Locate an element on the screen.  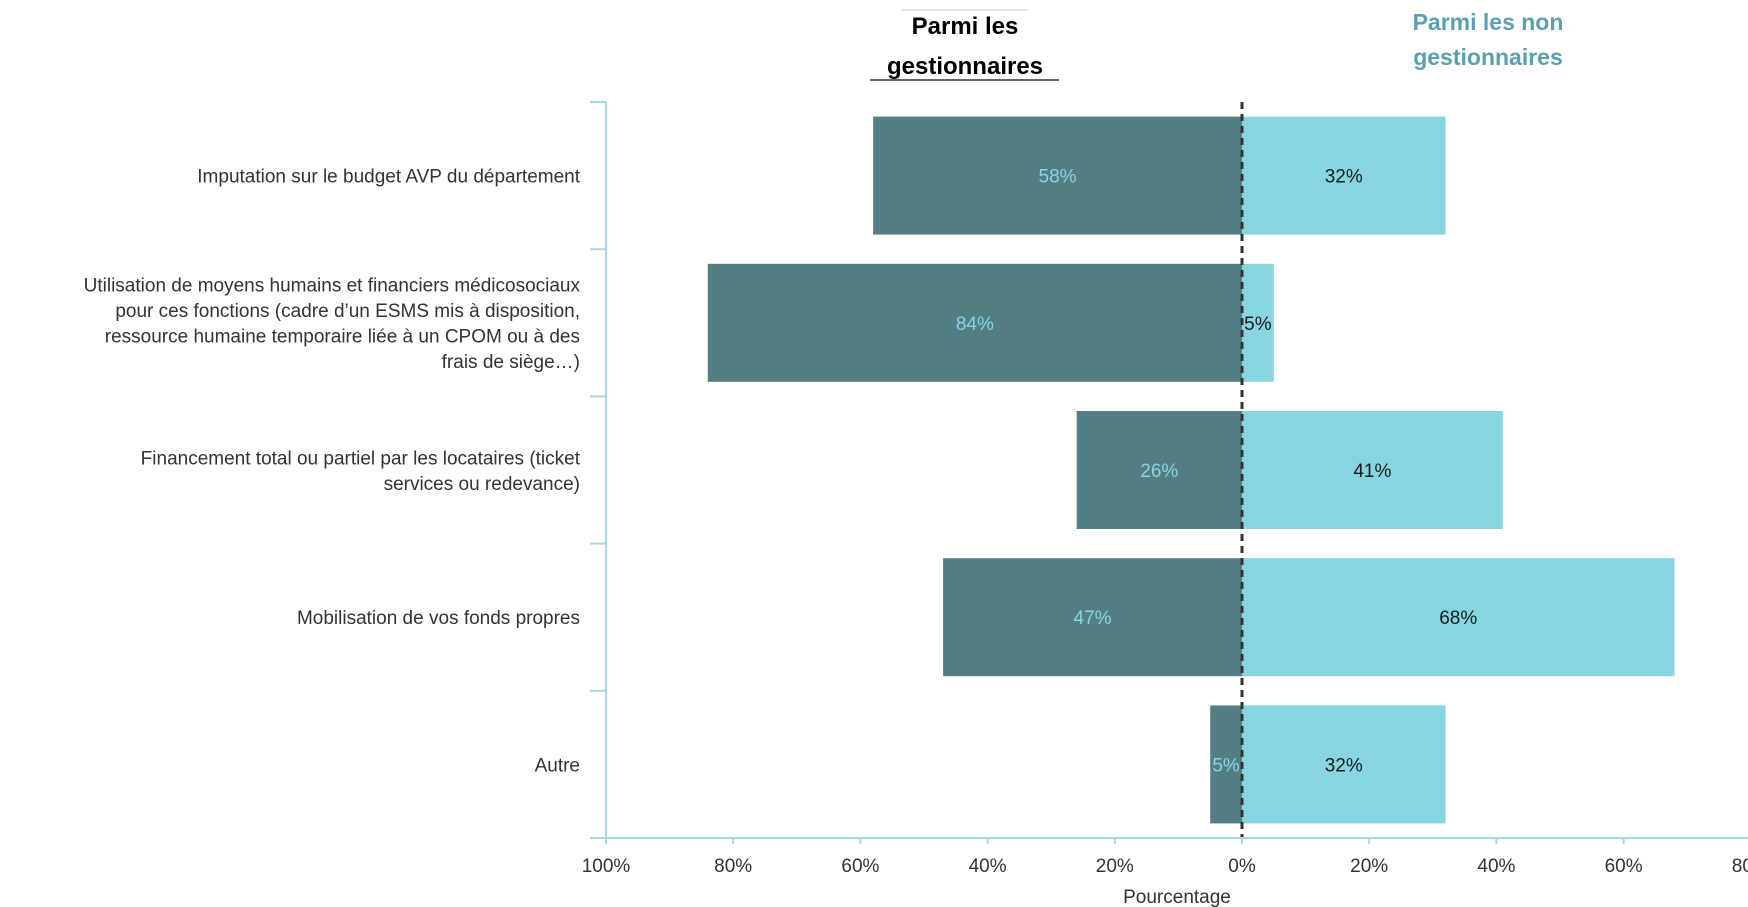
category-label-line: services ou redevance) is located at coordinates (482, 484).